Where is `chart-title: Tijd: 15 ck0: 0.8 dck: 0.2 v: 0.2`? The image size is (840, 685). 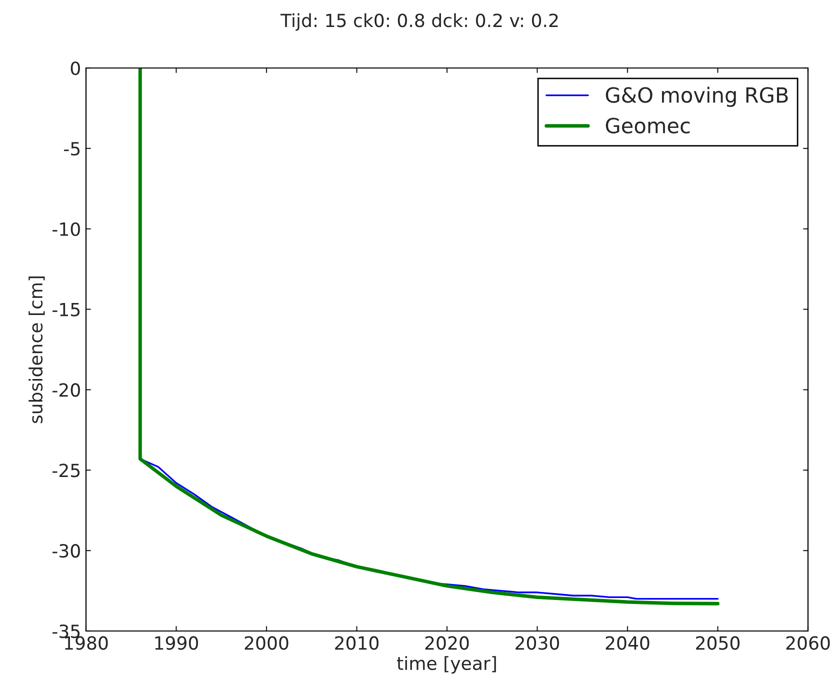
chart-title: Tijd: 15 ck0: 0.8 dck: 0.2 v: 0.2 is located at coordinates (419, 22).